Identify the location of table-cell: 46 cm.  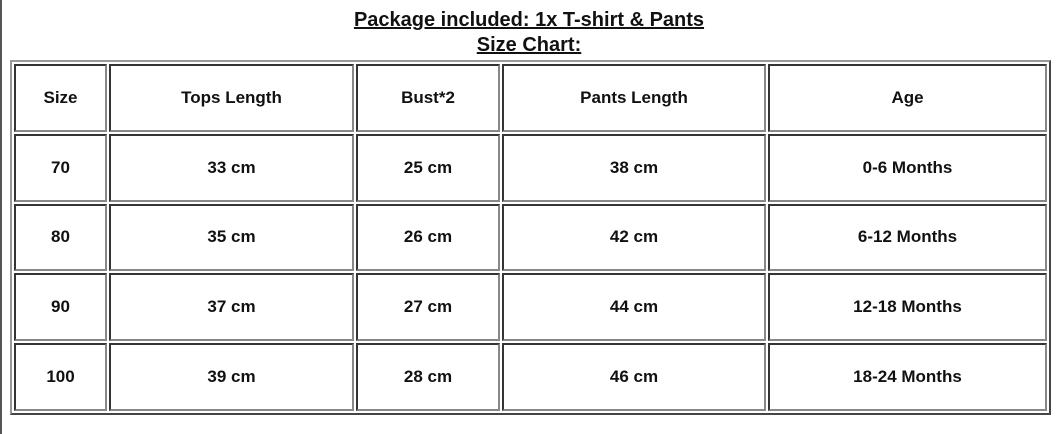
(634, 377).